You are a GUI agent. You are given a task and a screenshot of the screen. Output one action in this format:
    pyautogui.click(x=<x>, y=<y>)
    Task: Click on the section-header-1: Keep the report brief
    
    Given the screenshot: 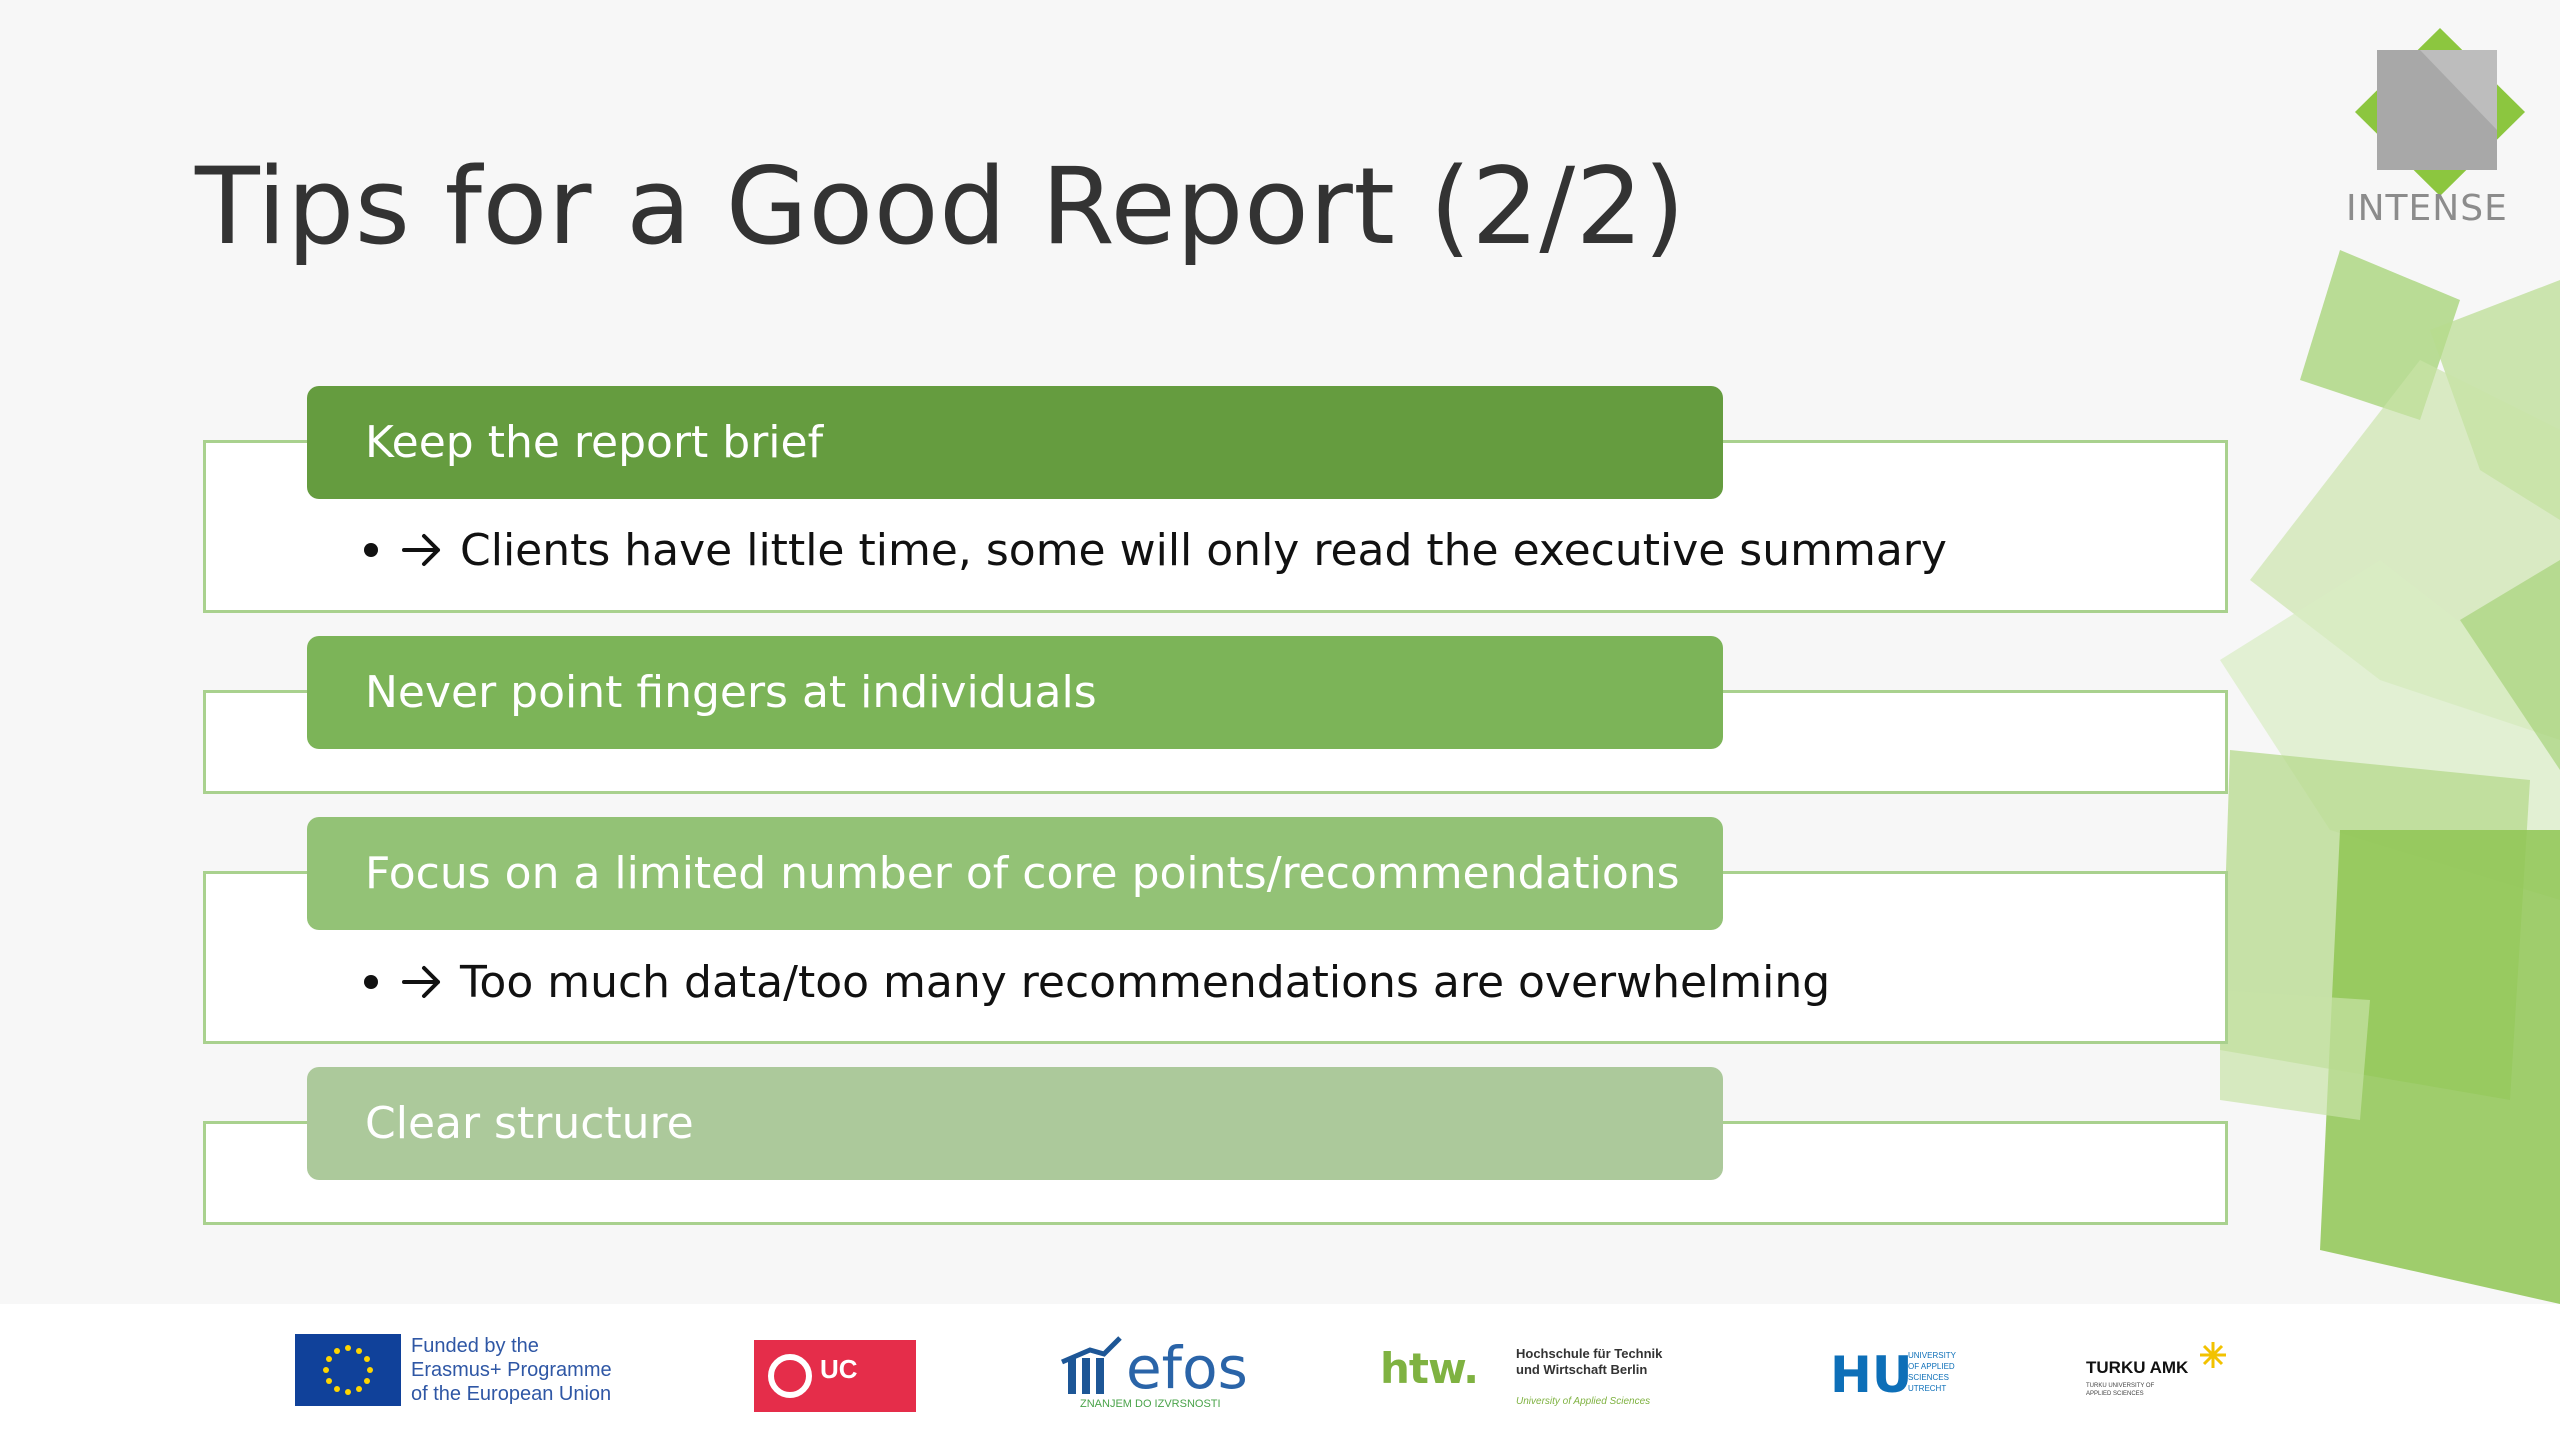 What is the action you would take?
    pyautogui.click(x=1015, y=442)
    